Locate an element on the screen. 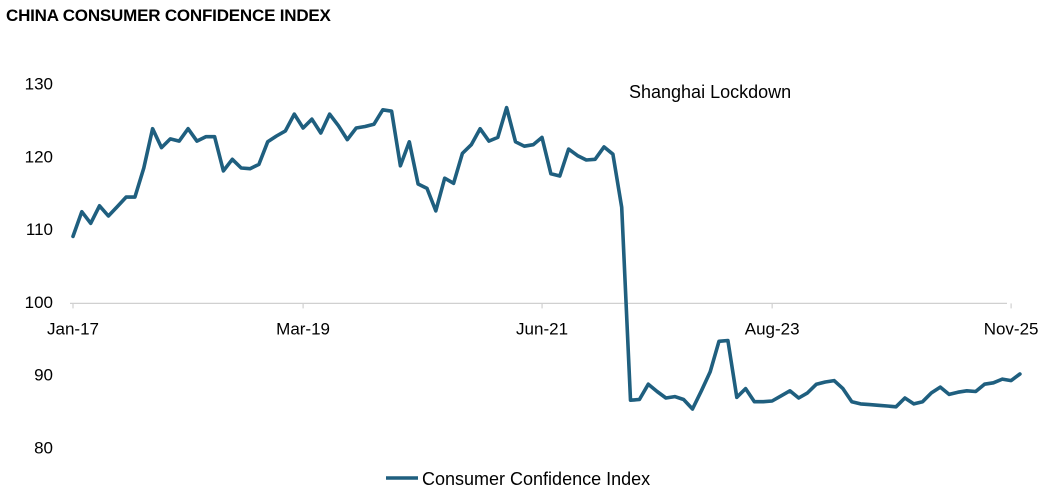 The height and width of the screenshot is (491, 1046). annotation-shanghai-lockdown: Shanghai Lockdown is located at coordinates (710, 92).